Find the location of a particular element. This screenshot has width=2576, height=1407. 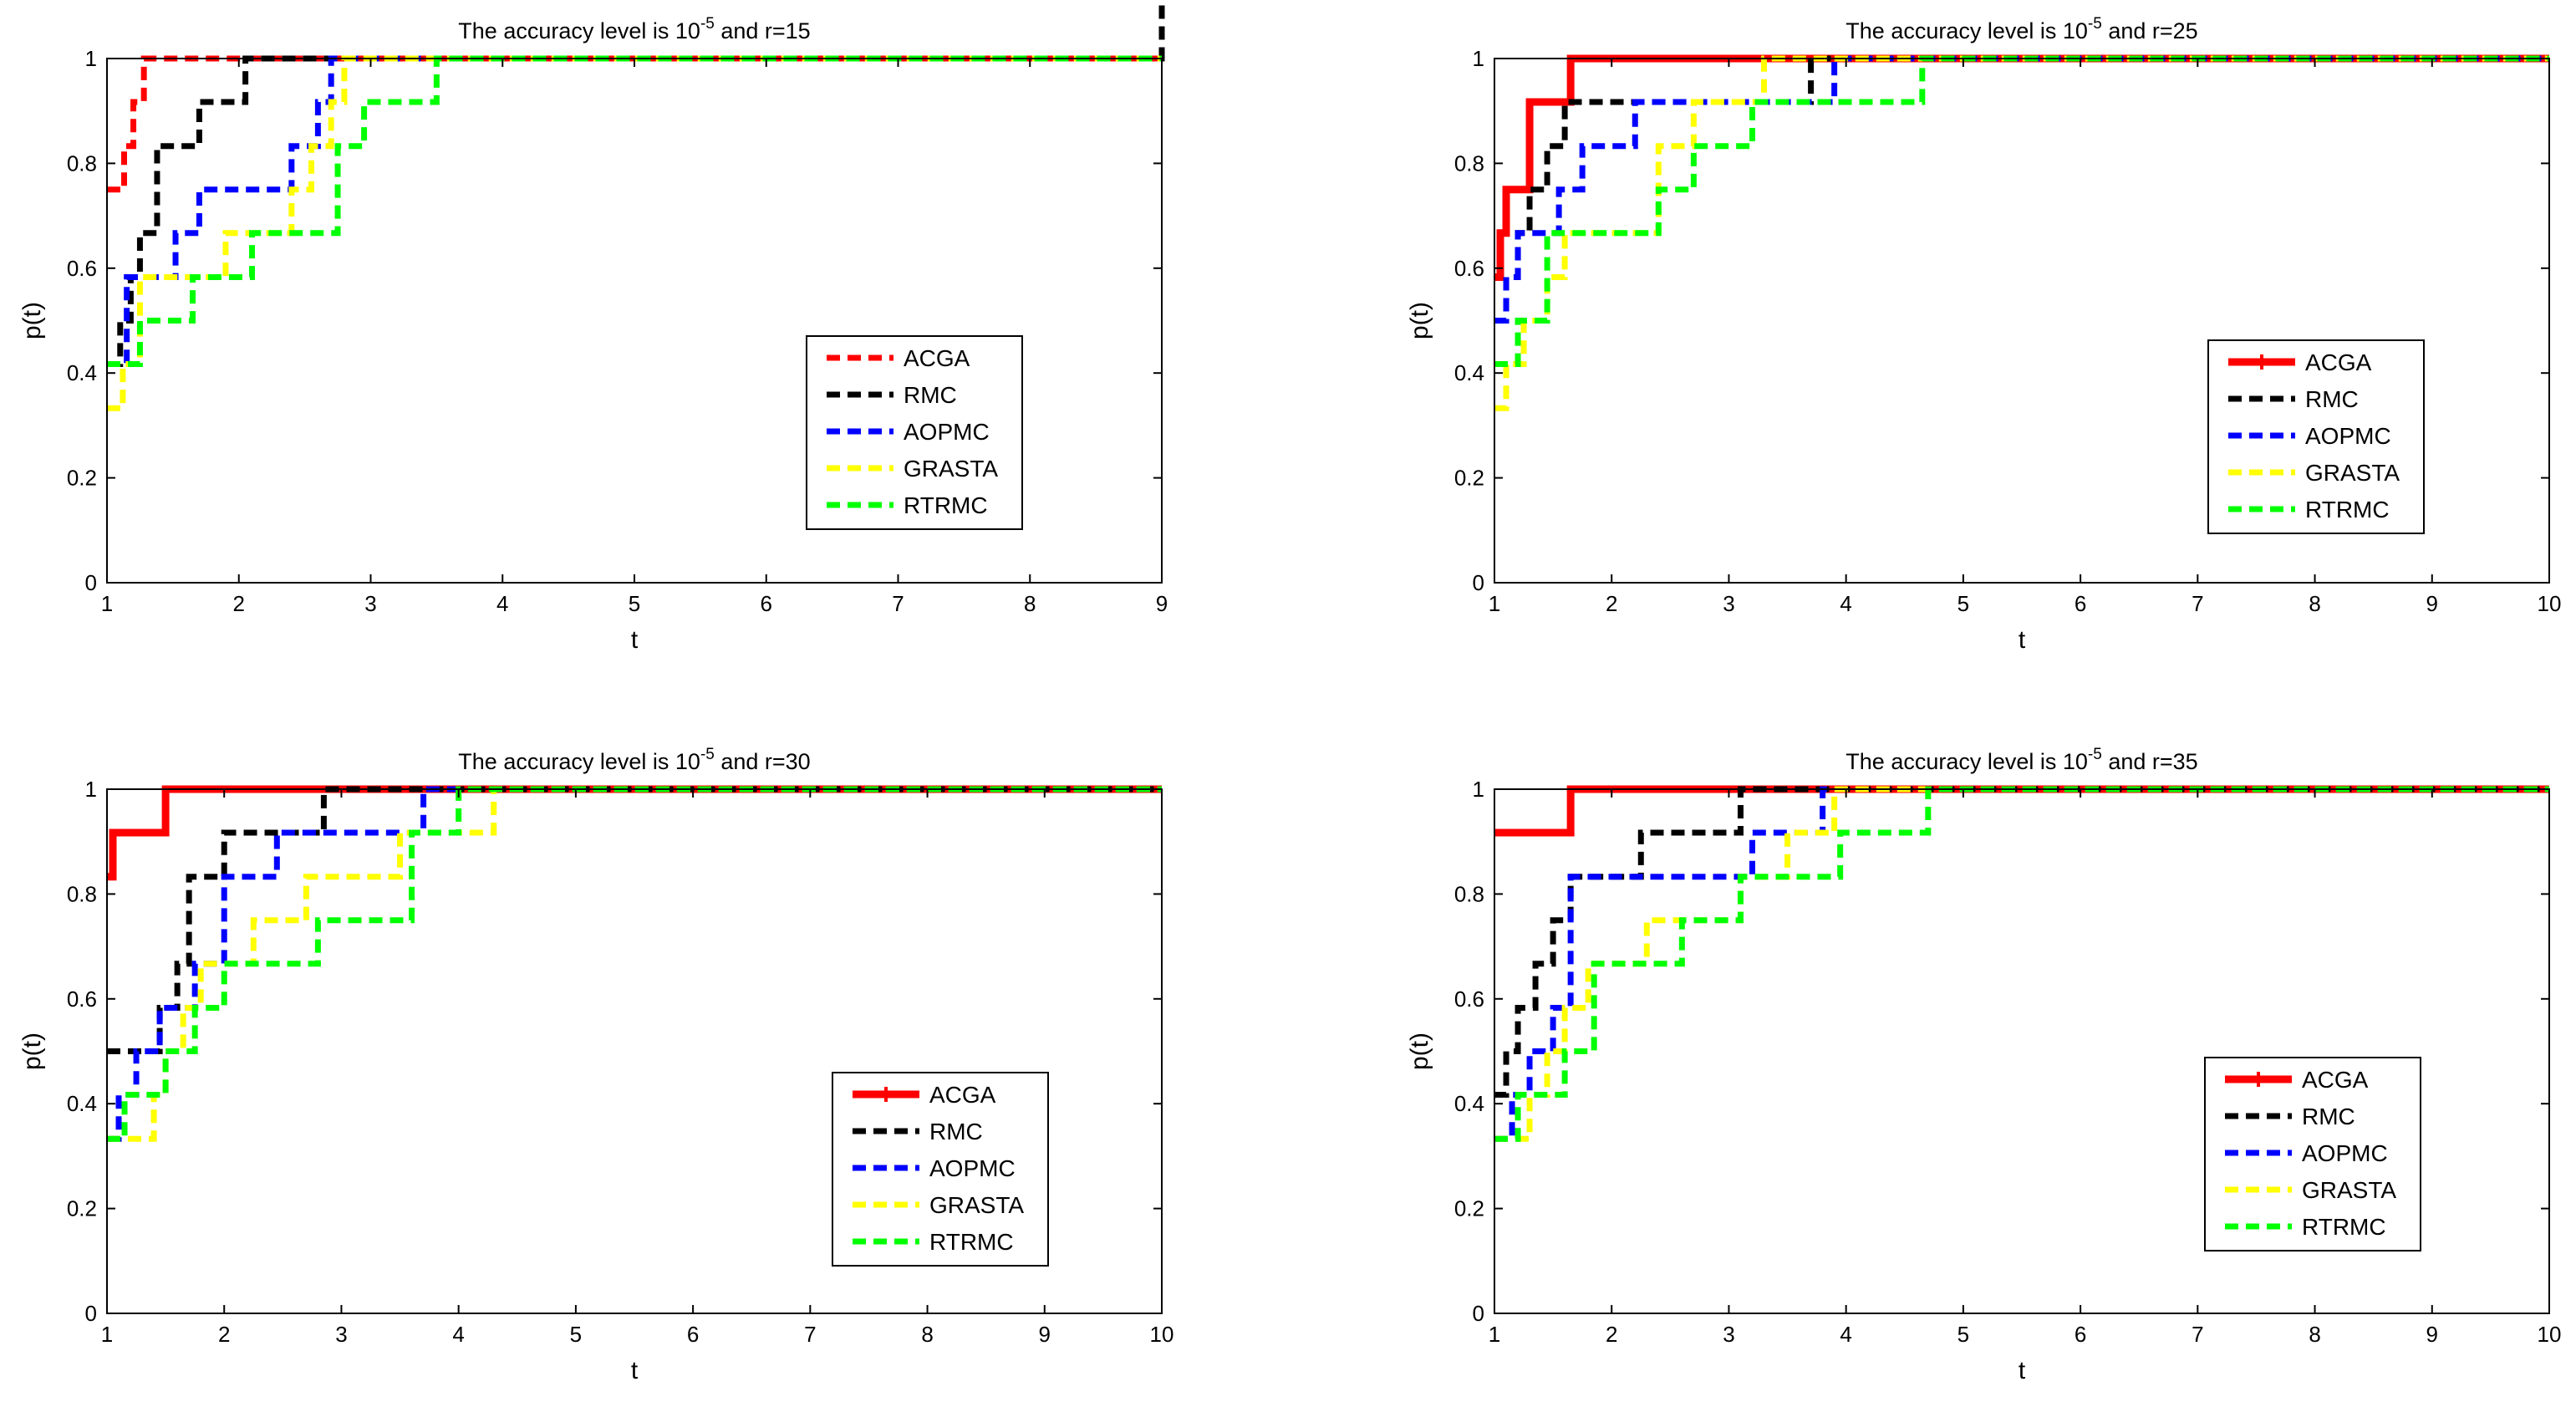

y-axis-label: p(t) is located at coordinates (1419, 320).